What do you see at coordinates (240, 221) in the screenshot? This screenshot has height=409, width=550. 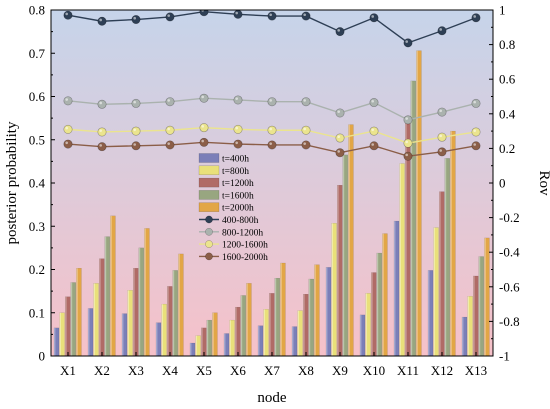 I see `legend-label: 400-800h` at bounding box center [240, 221].